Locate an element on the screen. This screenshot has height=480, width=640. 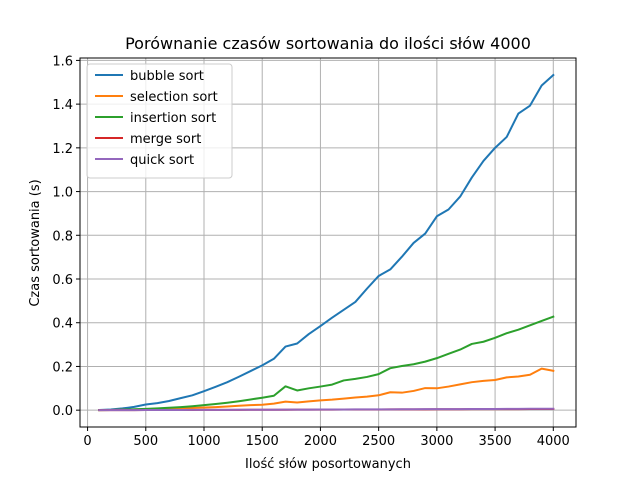
x-axis-title: Ilość słów posortowanych is located at coordinates (328, 464).